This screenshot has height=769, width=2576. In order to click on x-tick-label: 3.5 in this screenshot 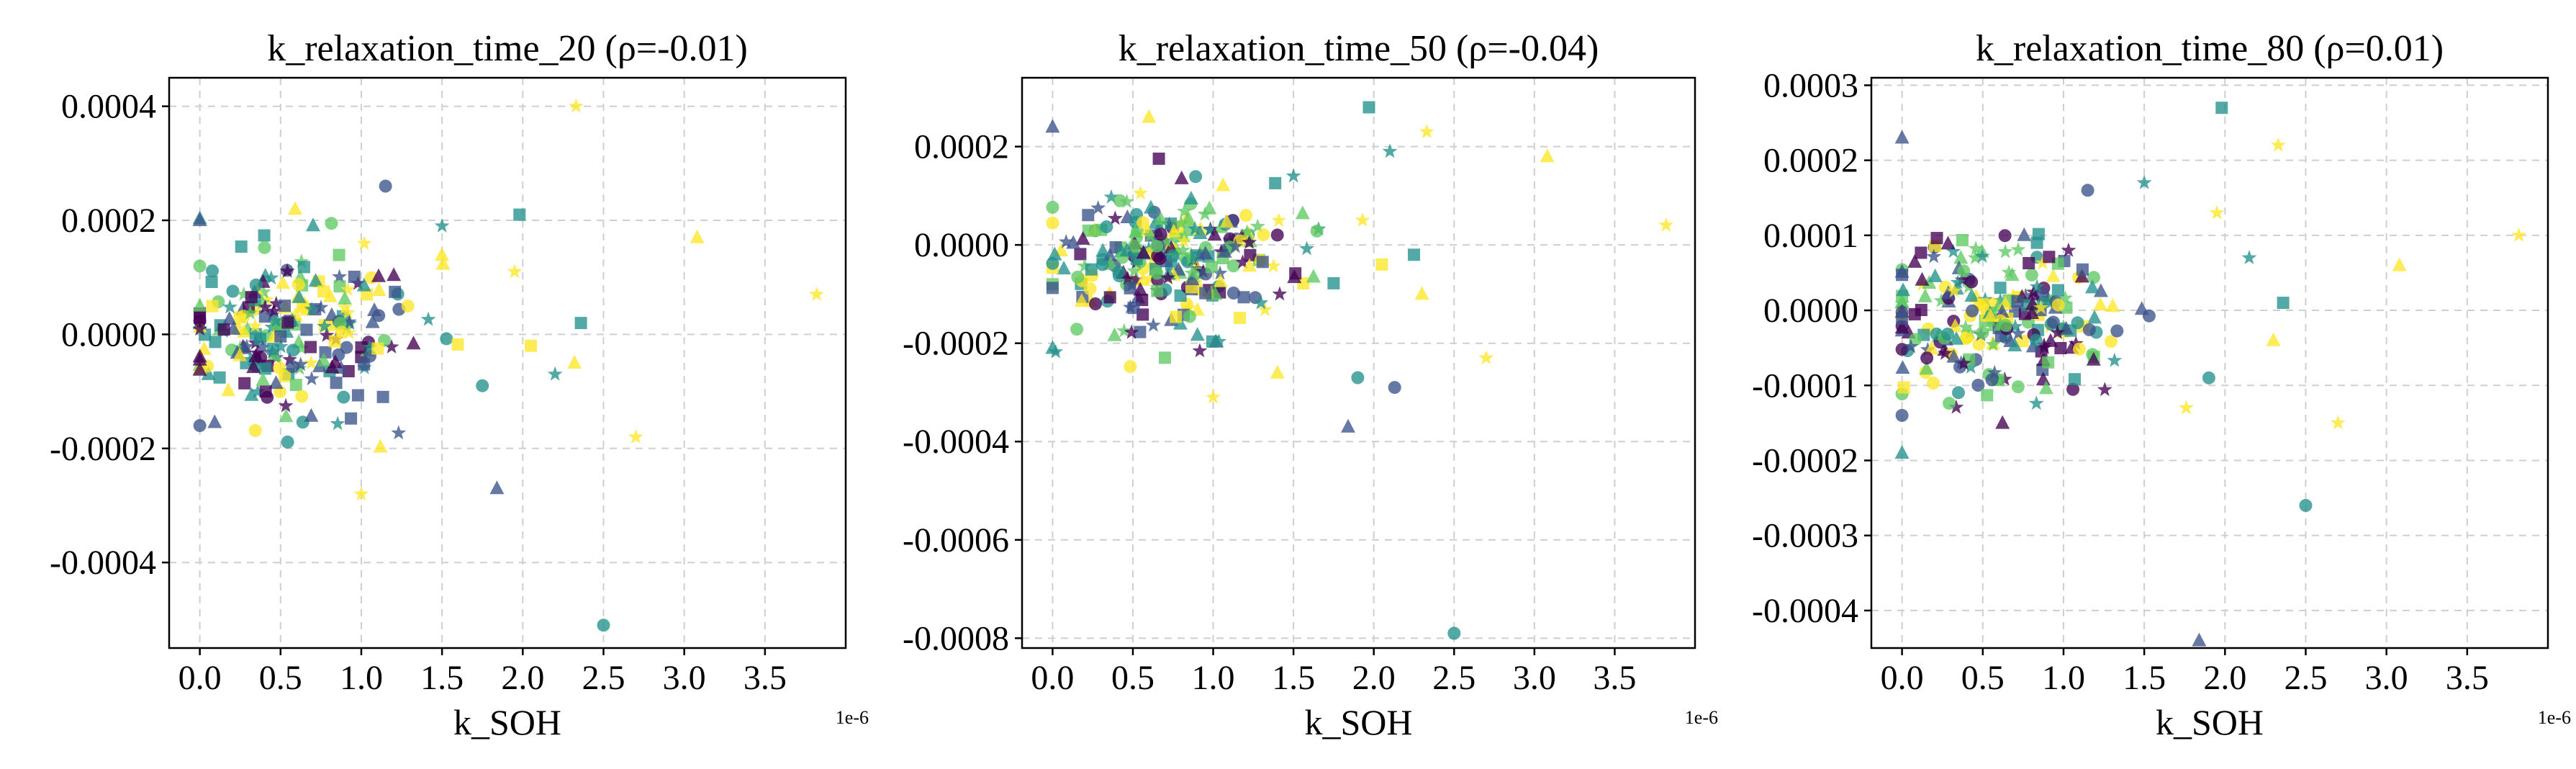, I will do `click(766, 678)`.